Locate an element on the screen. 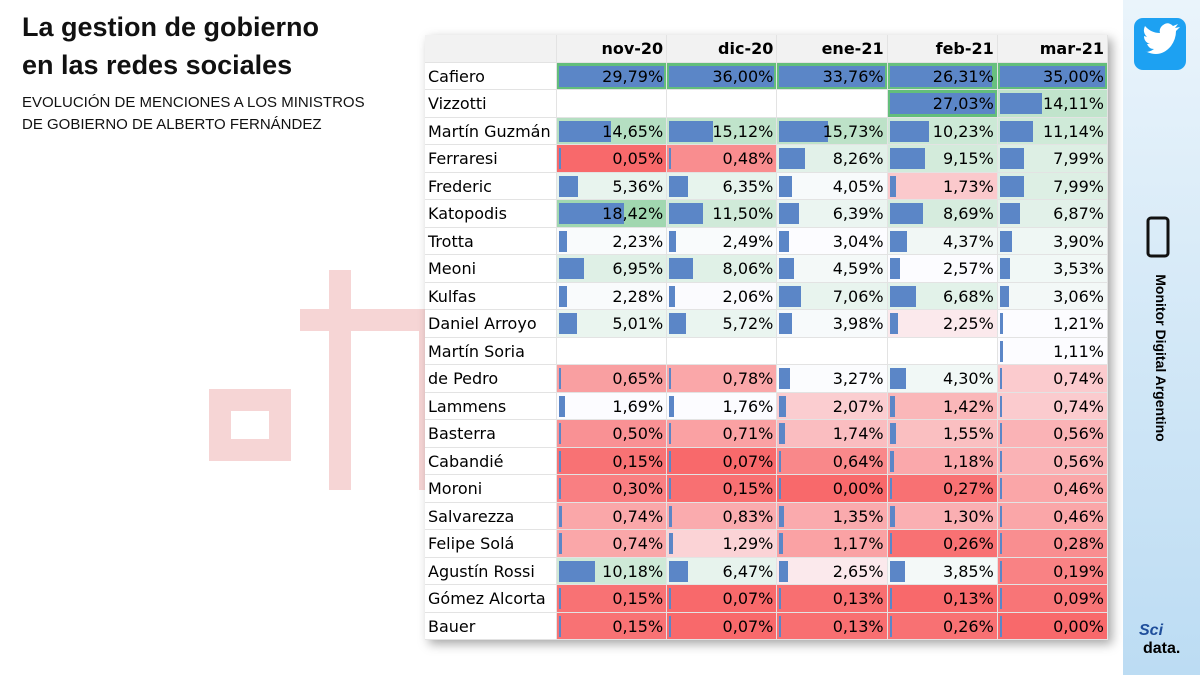  cell-value: 5,72% is located at coordinates (748, 323).